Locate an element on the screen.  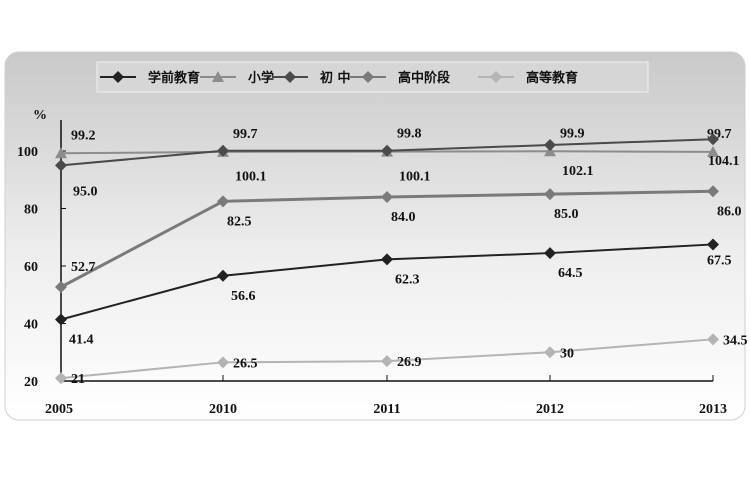
legend-item: 学前教育 is located at coordinates (150, 78).